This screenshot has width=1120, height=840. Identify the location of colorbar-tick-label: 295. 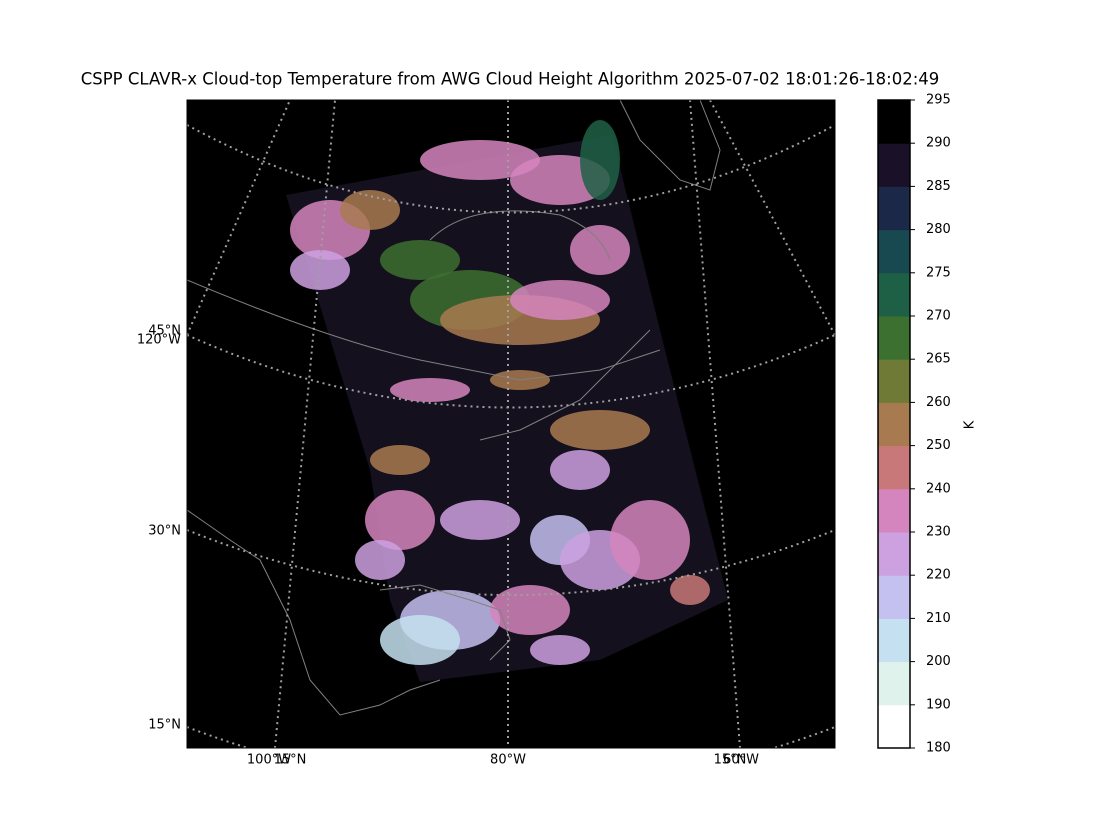
(938, 100).